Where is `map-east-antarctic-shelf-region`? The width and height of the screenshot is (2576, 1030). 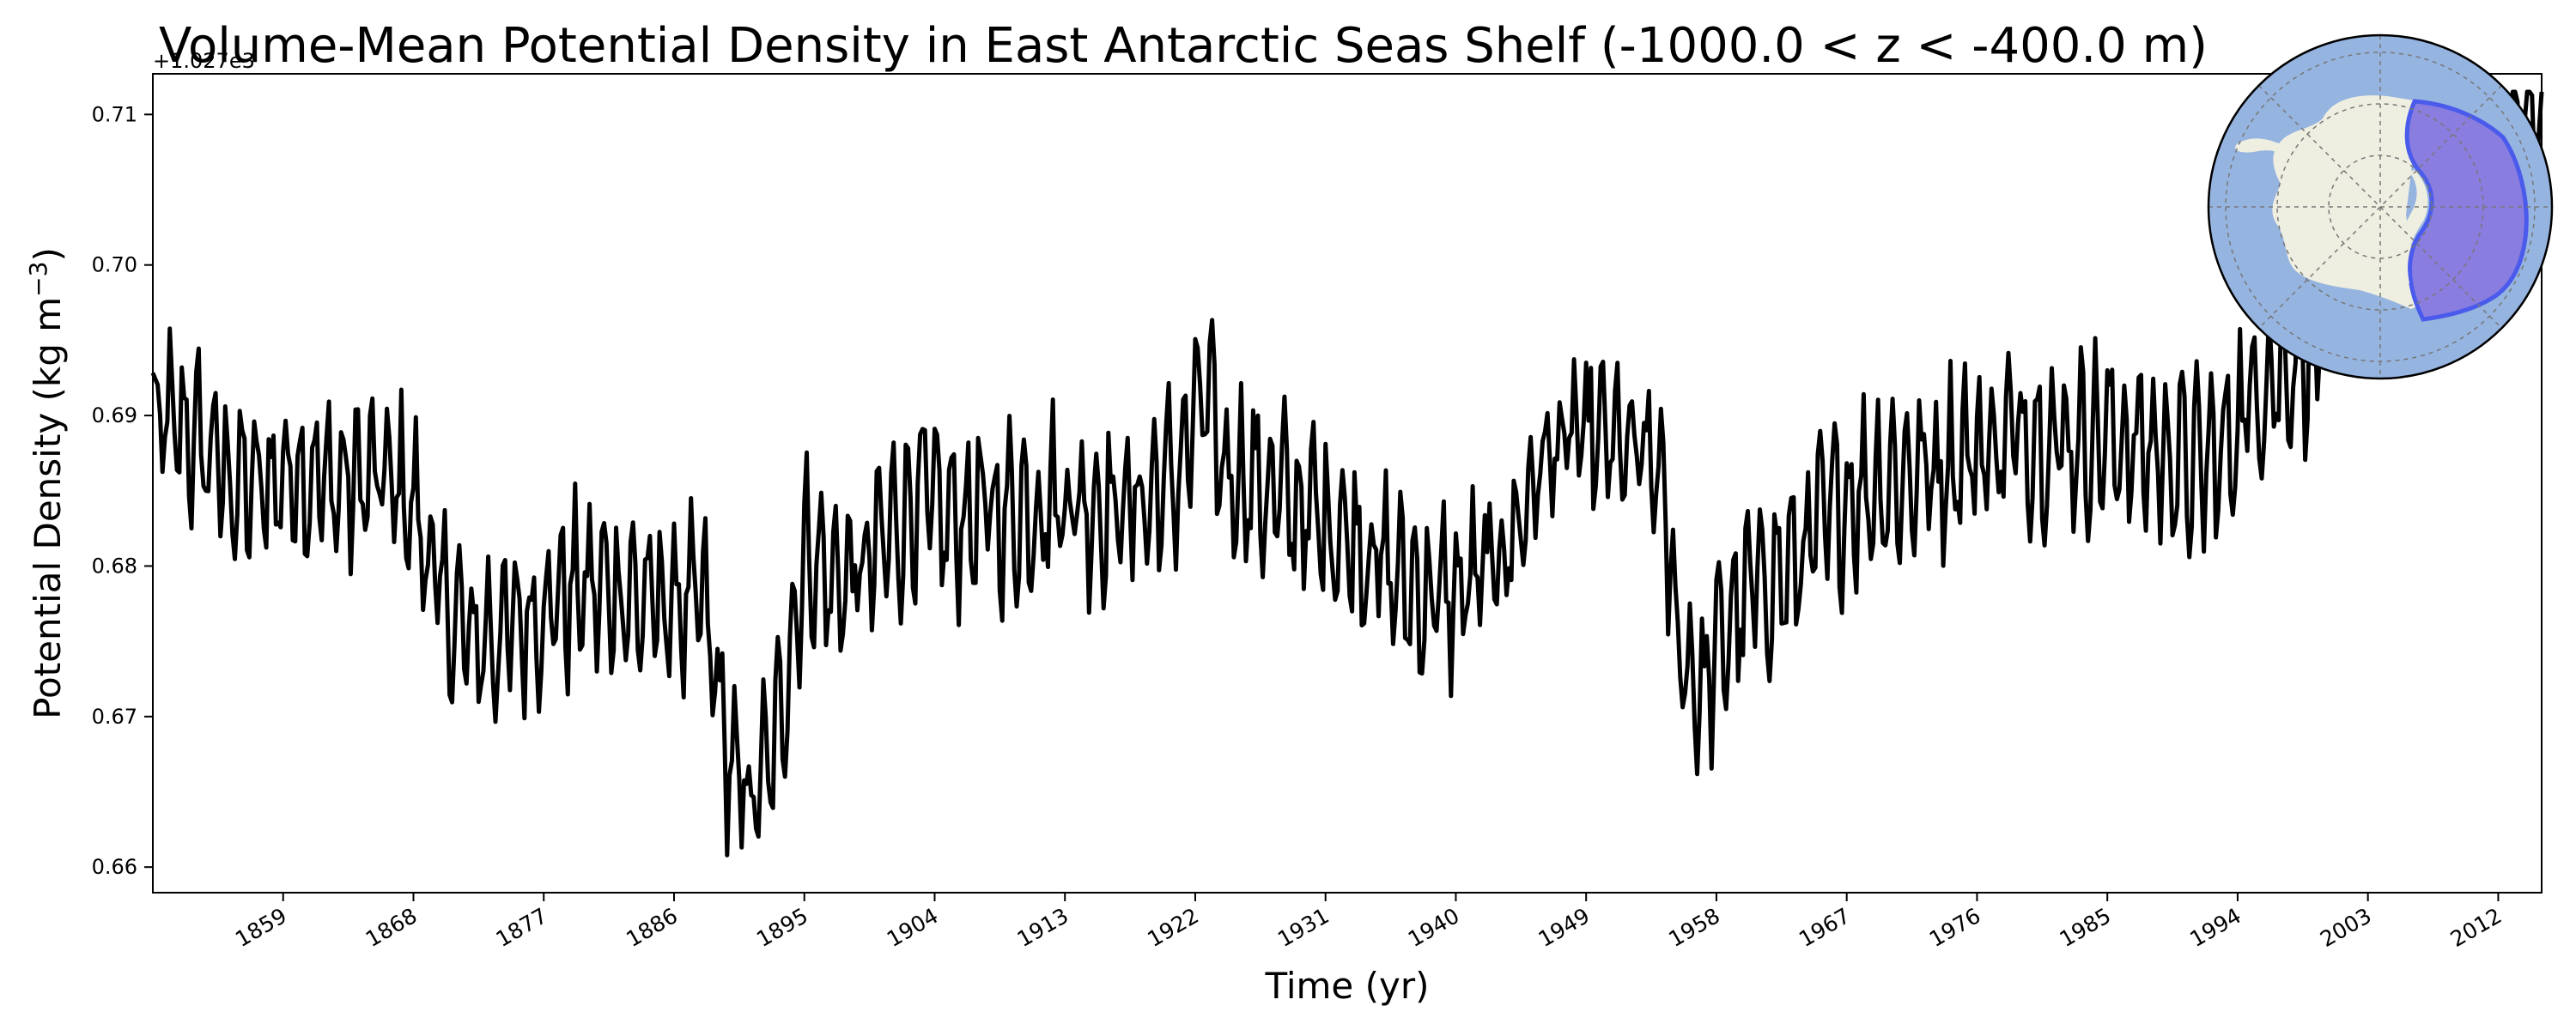
map-east-antarctic-shelf-region is located at coordinates (2466, 210).